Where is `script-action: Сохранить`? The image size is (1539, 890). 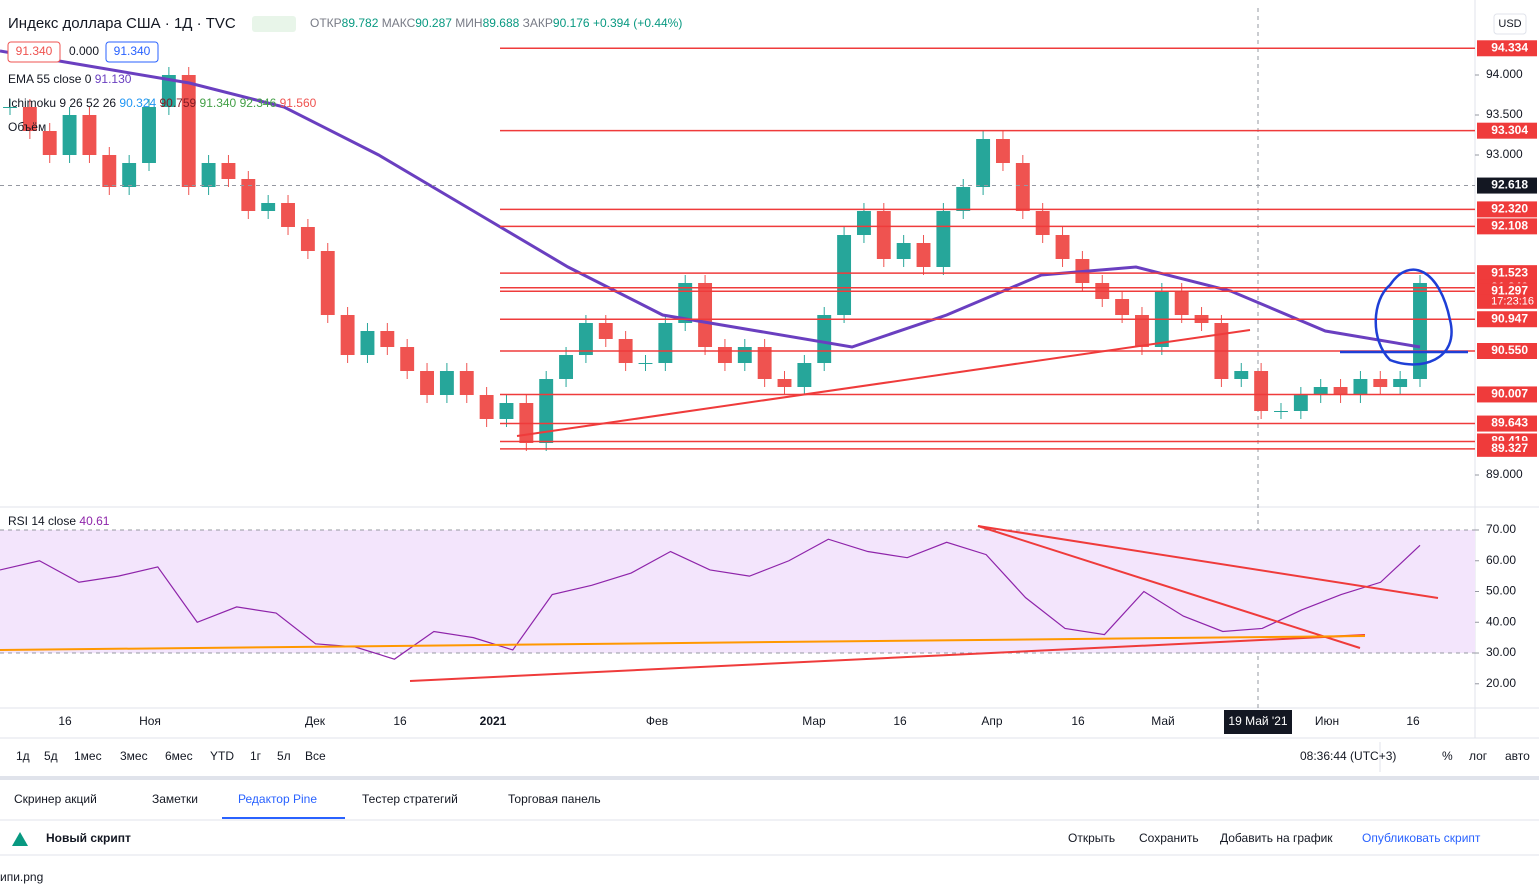 script-action: Сохранить is located at coordinates (1169, 838).